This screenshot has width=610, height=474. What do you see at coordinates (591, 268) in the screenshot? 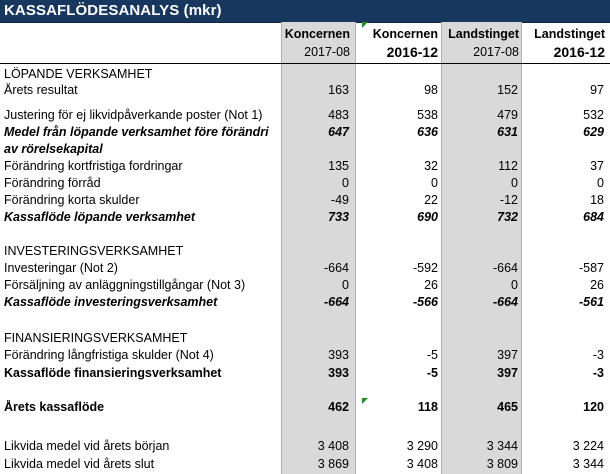
I see `cell-value: -587` at bounding box center [591, 268].